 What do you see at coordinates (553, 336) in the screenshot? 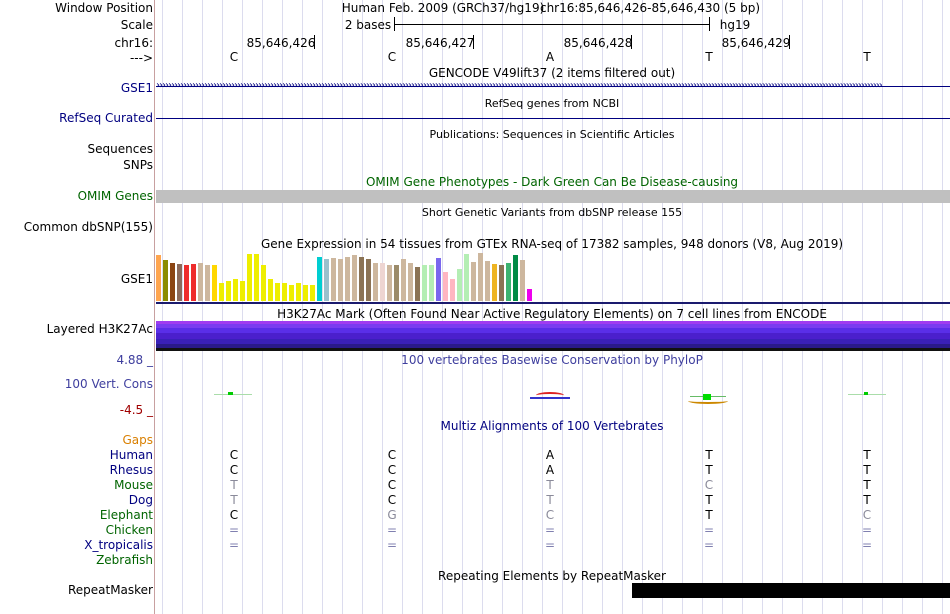
I see `h3k27ac-signal` at bounding box center [553, 336].